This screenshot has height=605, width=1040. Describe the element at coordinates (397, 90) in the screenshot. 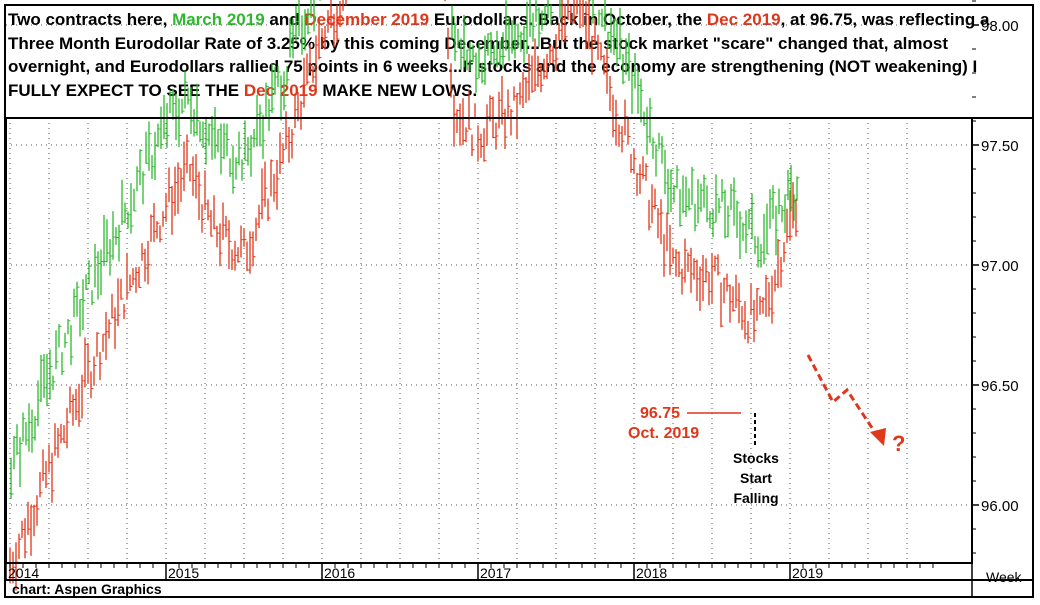

I see `headline-part: MAKE NEW LOWS.` at that location.